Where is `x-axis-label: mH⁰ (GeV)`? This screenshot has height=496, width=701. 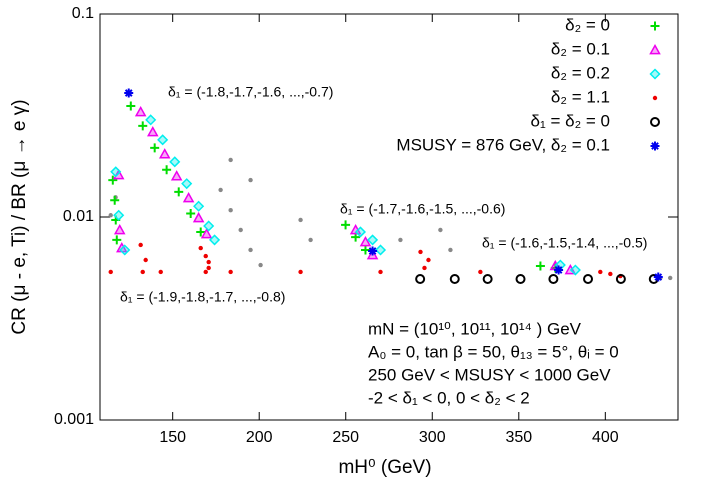
x-axis-label: mH⁰ (GeV) is located at coordinates (384, 467).